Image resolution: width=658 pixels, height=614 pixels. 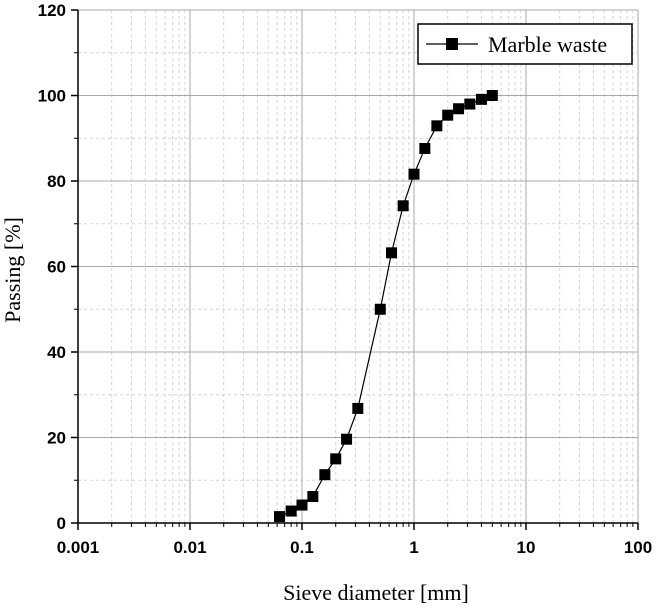 I want to click on y-tick-label: 60, so click(x=56, y=267).